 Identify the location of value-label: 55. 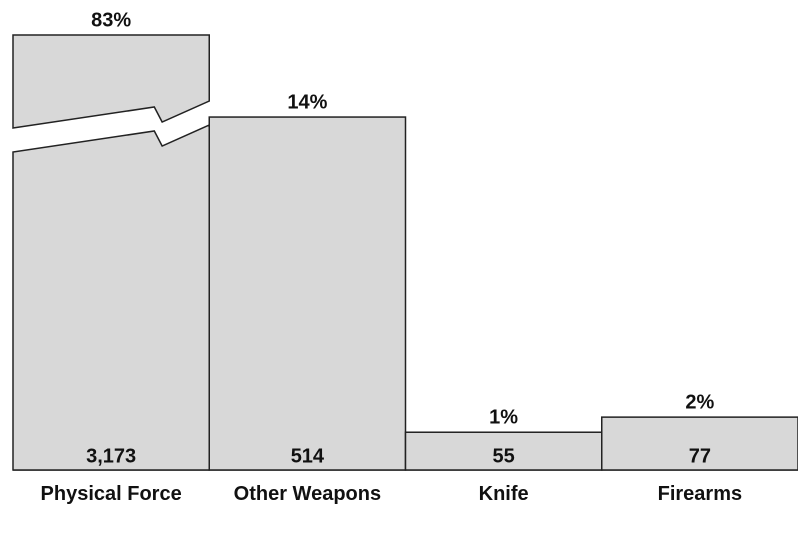
(504, 456).